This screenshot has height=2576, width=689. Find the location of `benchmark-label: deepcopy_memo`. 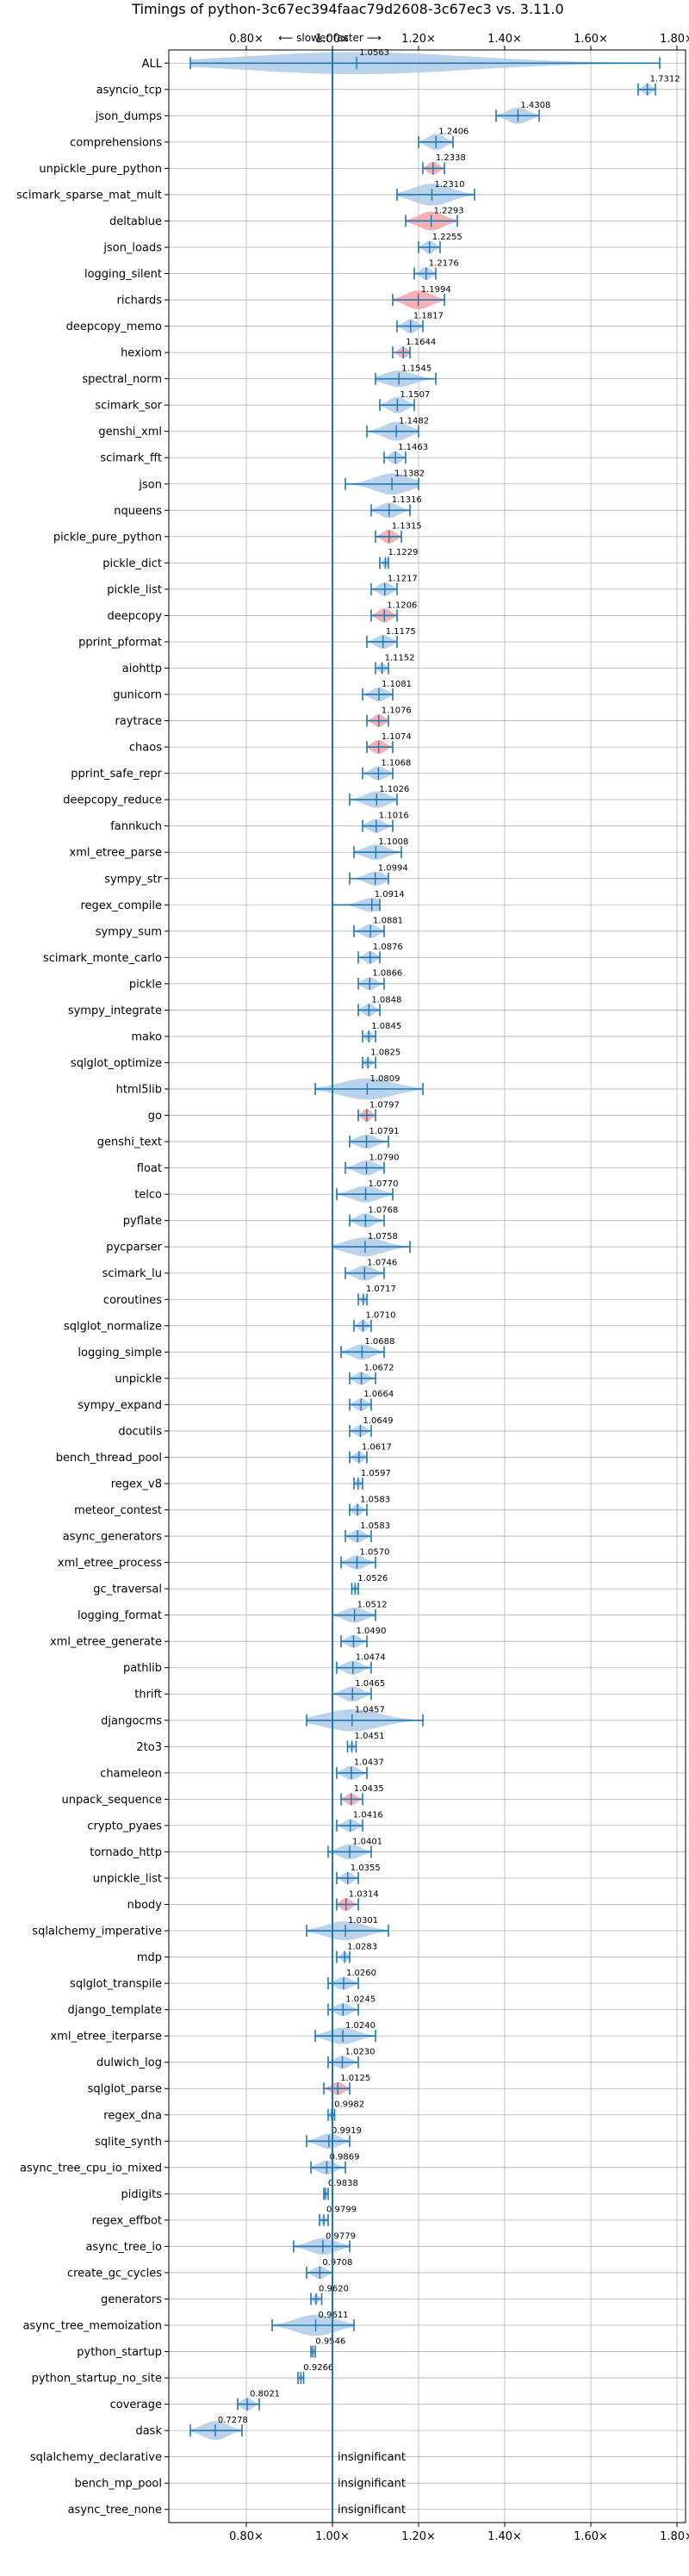

benchmark-label: deepcopy_memo is located at coordinates (114, 327).